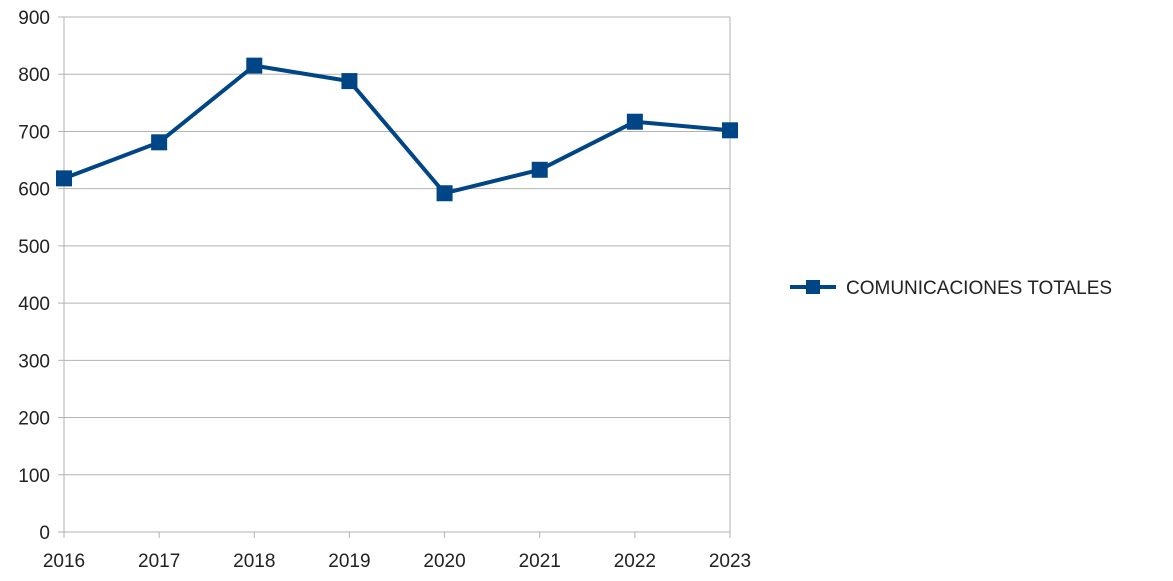 This screenshot has height=581, width=1173. I want to click on y-tick-label: 500, so click(34, 247).